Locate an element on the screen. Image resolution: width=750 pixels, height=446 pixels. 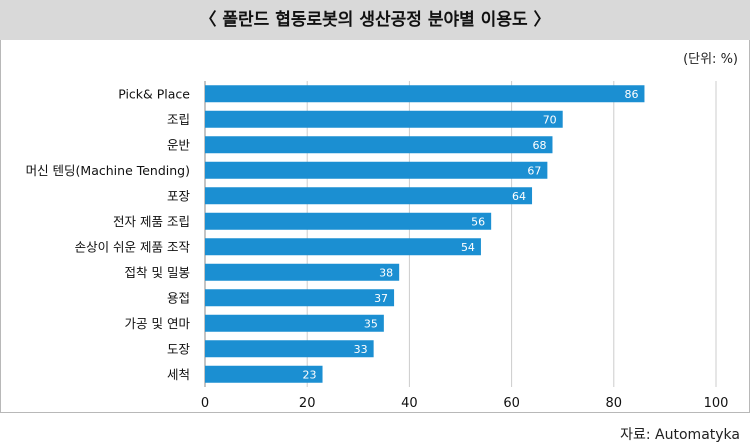
chart-title: 〈 폴란드 협동로봇의 생산공정 분야별 이용도 〉 is located at coordinates (375, 20).